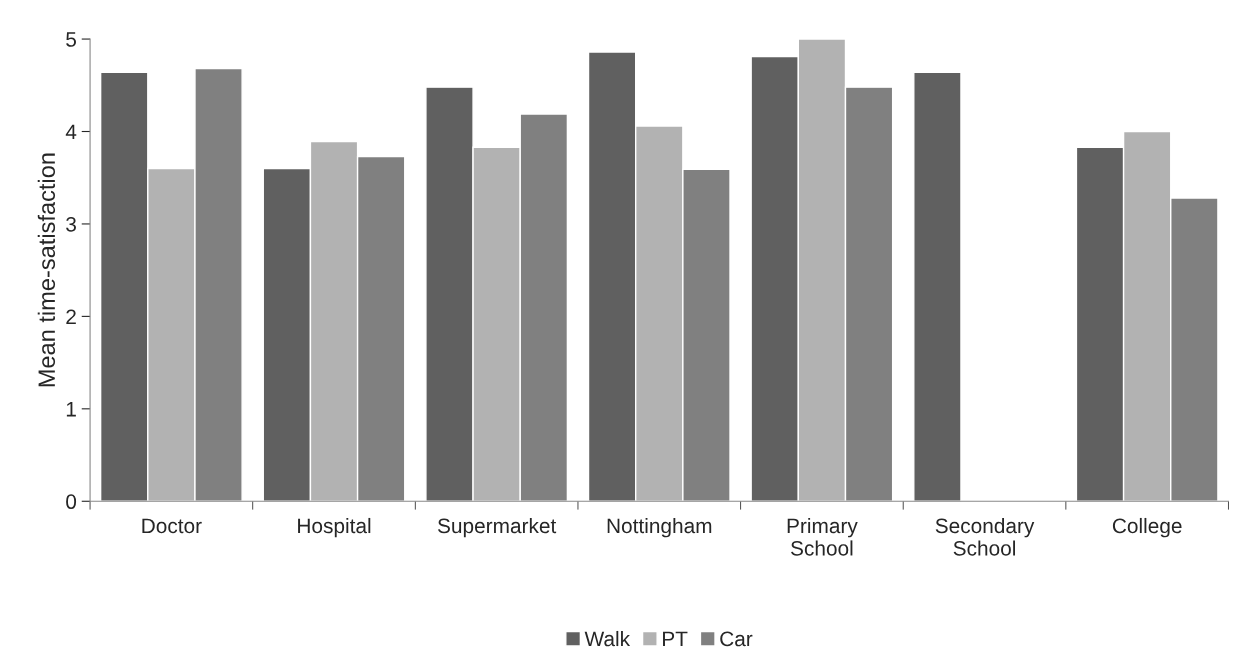 The height and width of the screenshot is (651, 1251). What do you see at coordinates (497, 527) in the screenshot?
I see `x-tick-label: Supermarket` at bounding box center [497, 527].